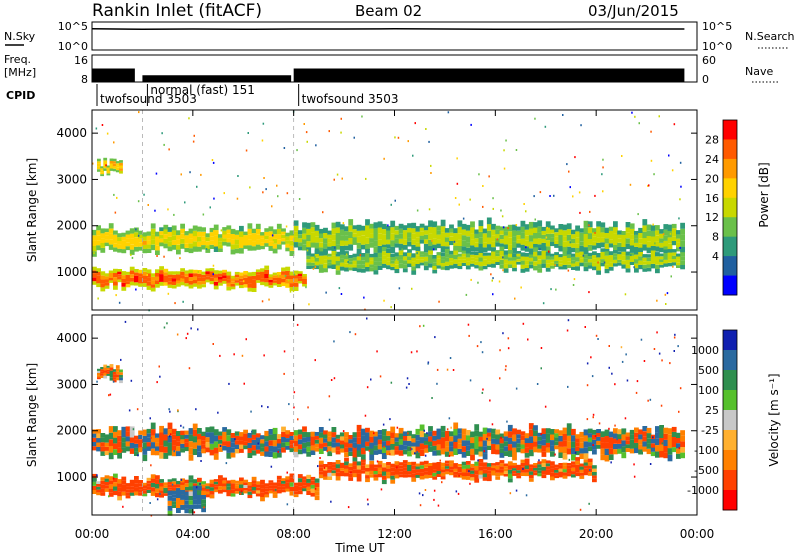  What do you see at coordinates (359, 547) in the screenshot?
I see `time-axis-label: Time UT` at bounding box center [359, 547].